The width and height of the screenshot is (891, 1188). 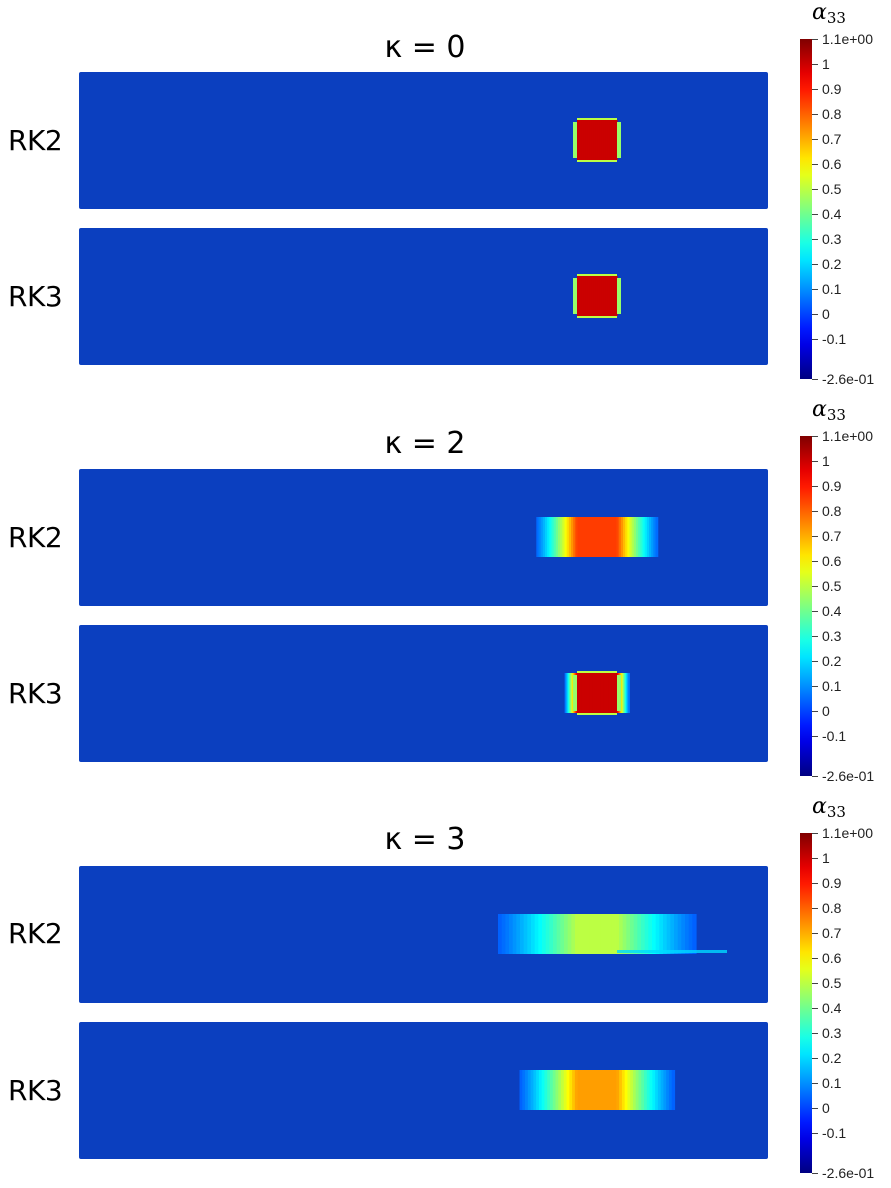 I want to click on colorbar-title: α33, so click(x=829, y=807).